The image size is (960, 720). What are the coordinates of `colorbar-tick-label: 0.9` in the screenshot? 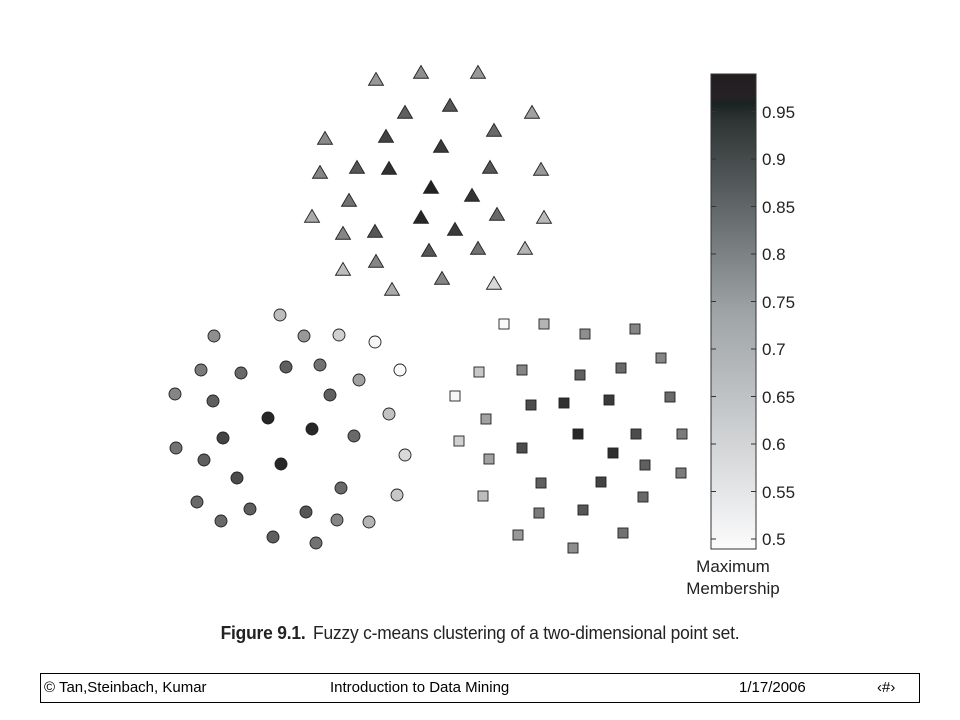 It's located at (774, 159).